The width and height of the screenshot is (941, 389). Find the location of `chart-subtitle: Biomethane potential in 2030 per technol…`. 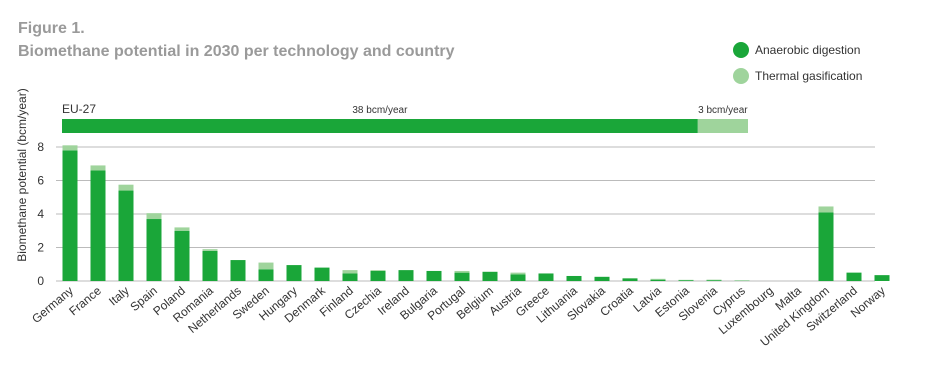

chart-subtitle: Biomethane potential in 2030 per technol… is located at coordinates (236, 51).